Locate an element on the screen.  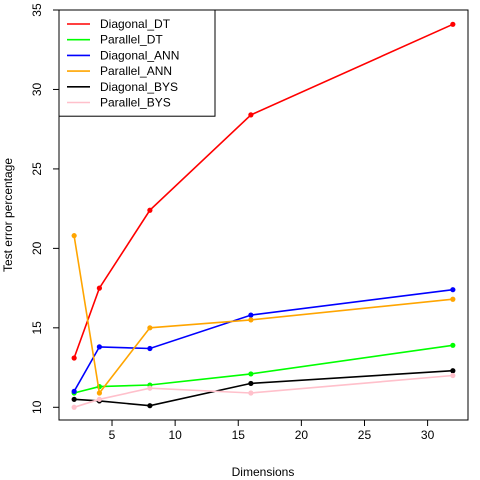
y-tick-label: 20 is located at coordinates (37, 248).